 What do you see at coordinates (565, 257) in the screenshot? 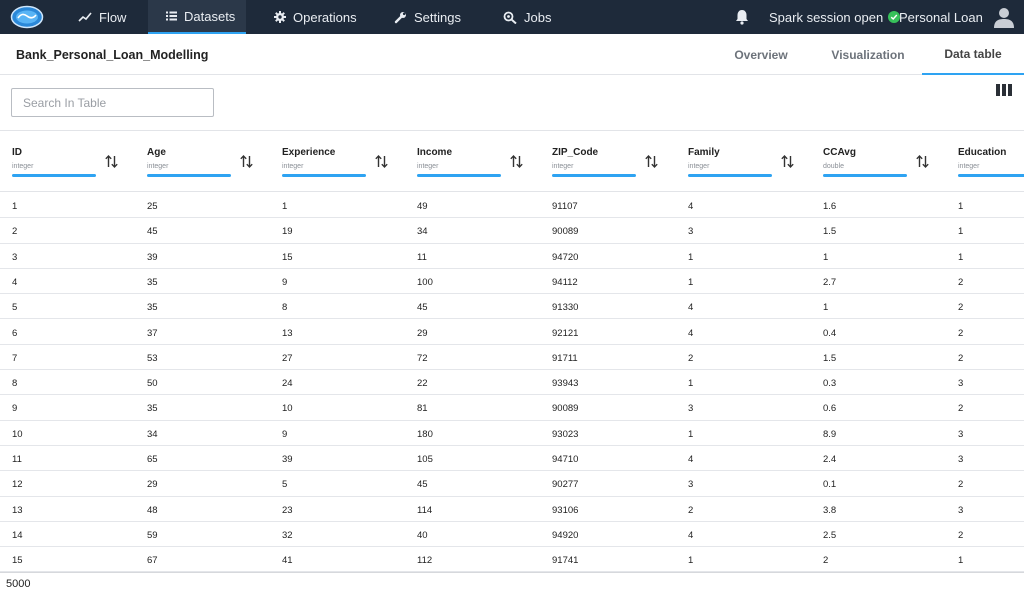
I see `table-cell: 94720` at bounding box center [565, 257].